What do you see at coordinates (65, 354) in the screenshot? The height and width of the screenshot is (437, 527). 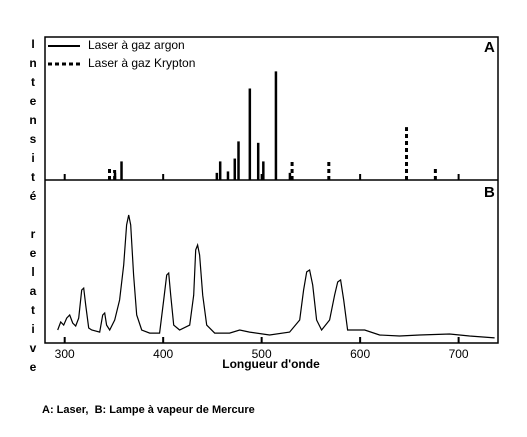 I see `x-tick-label: 300` at bounding box center [65, 354].